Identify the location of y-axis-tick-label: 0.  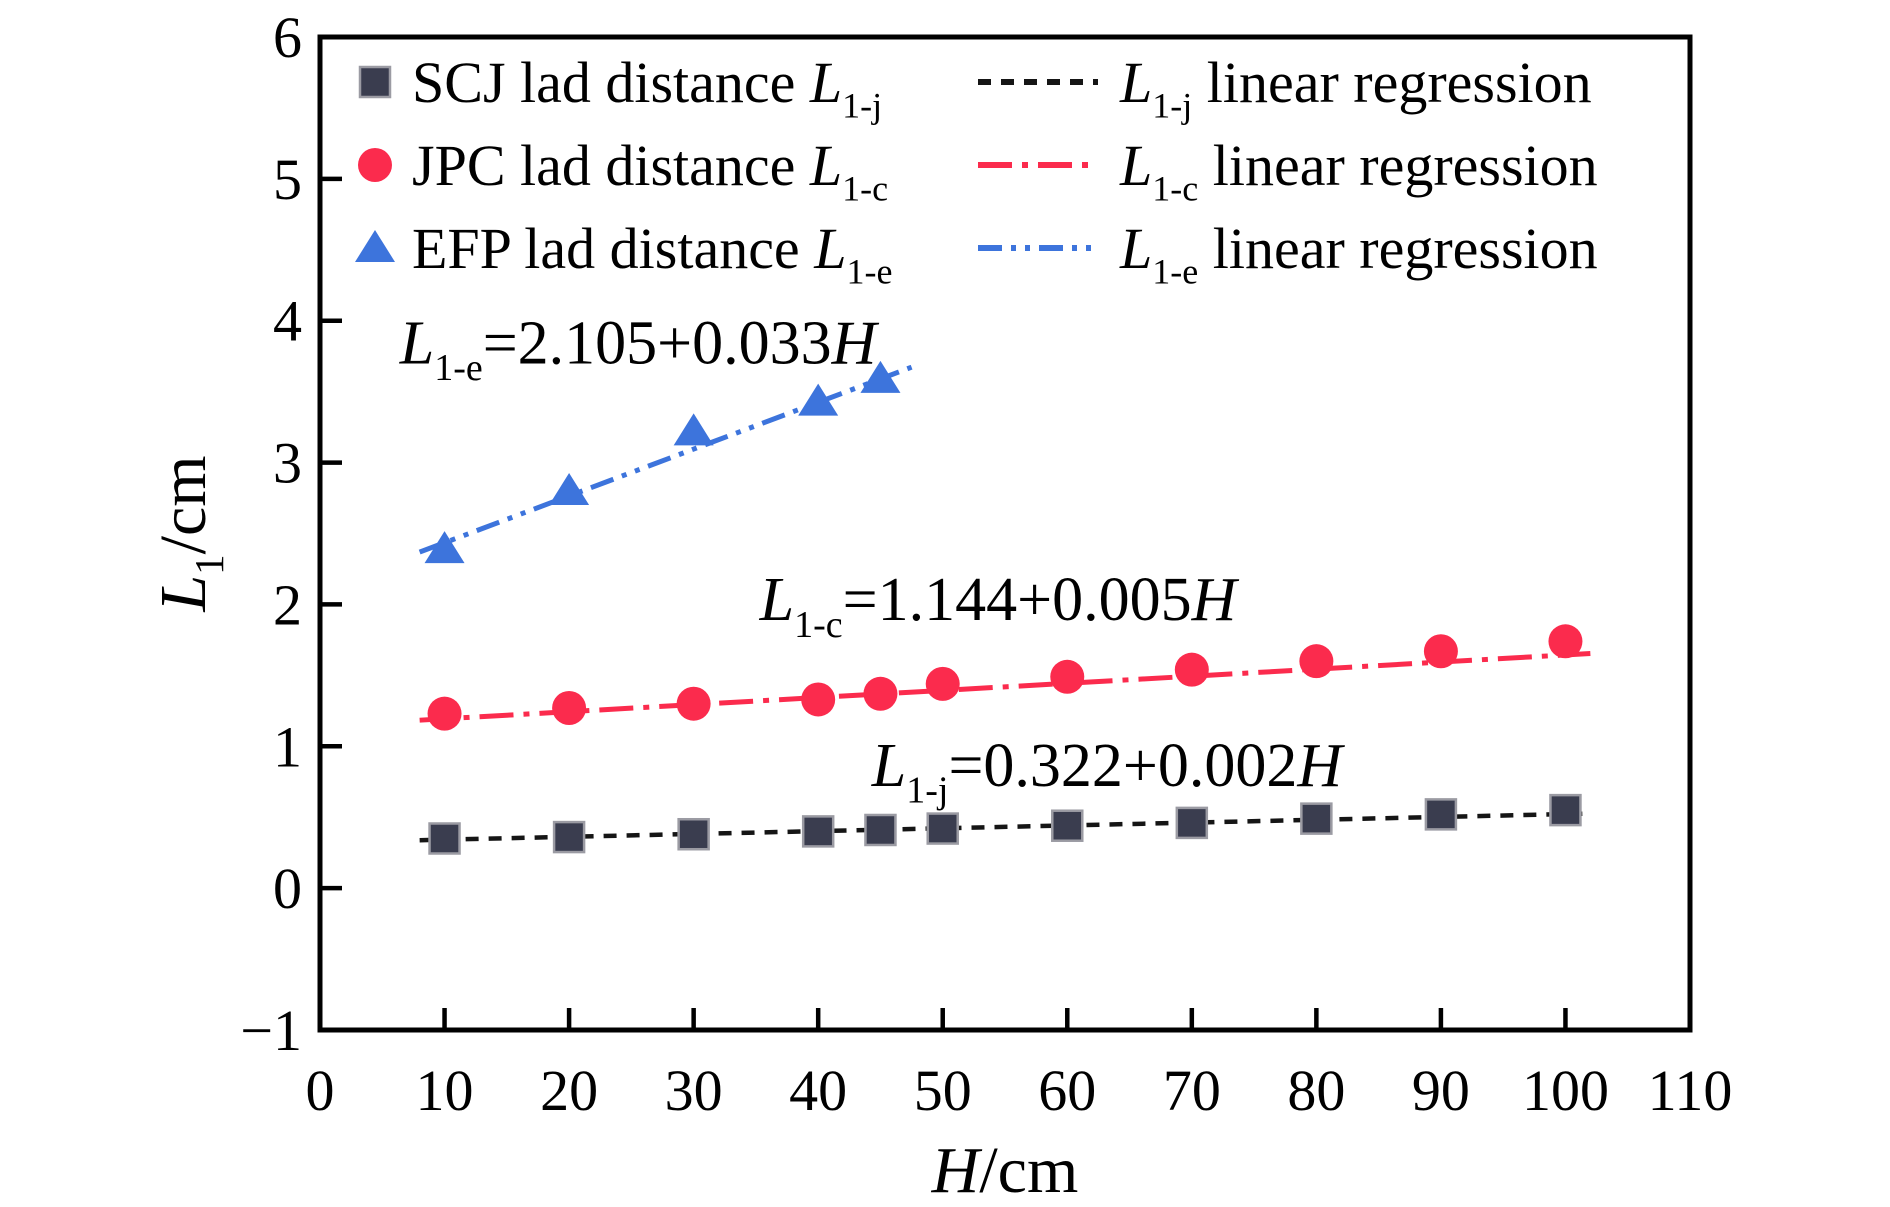
(287, 888).